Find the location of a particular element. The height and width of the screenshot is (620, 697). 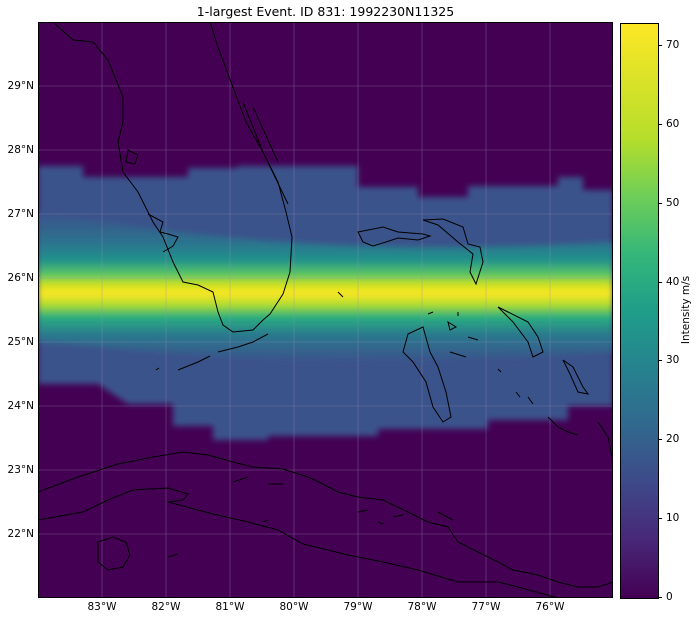

lon-label: 79°W is located at coordinates (358, 607).